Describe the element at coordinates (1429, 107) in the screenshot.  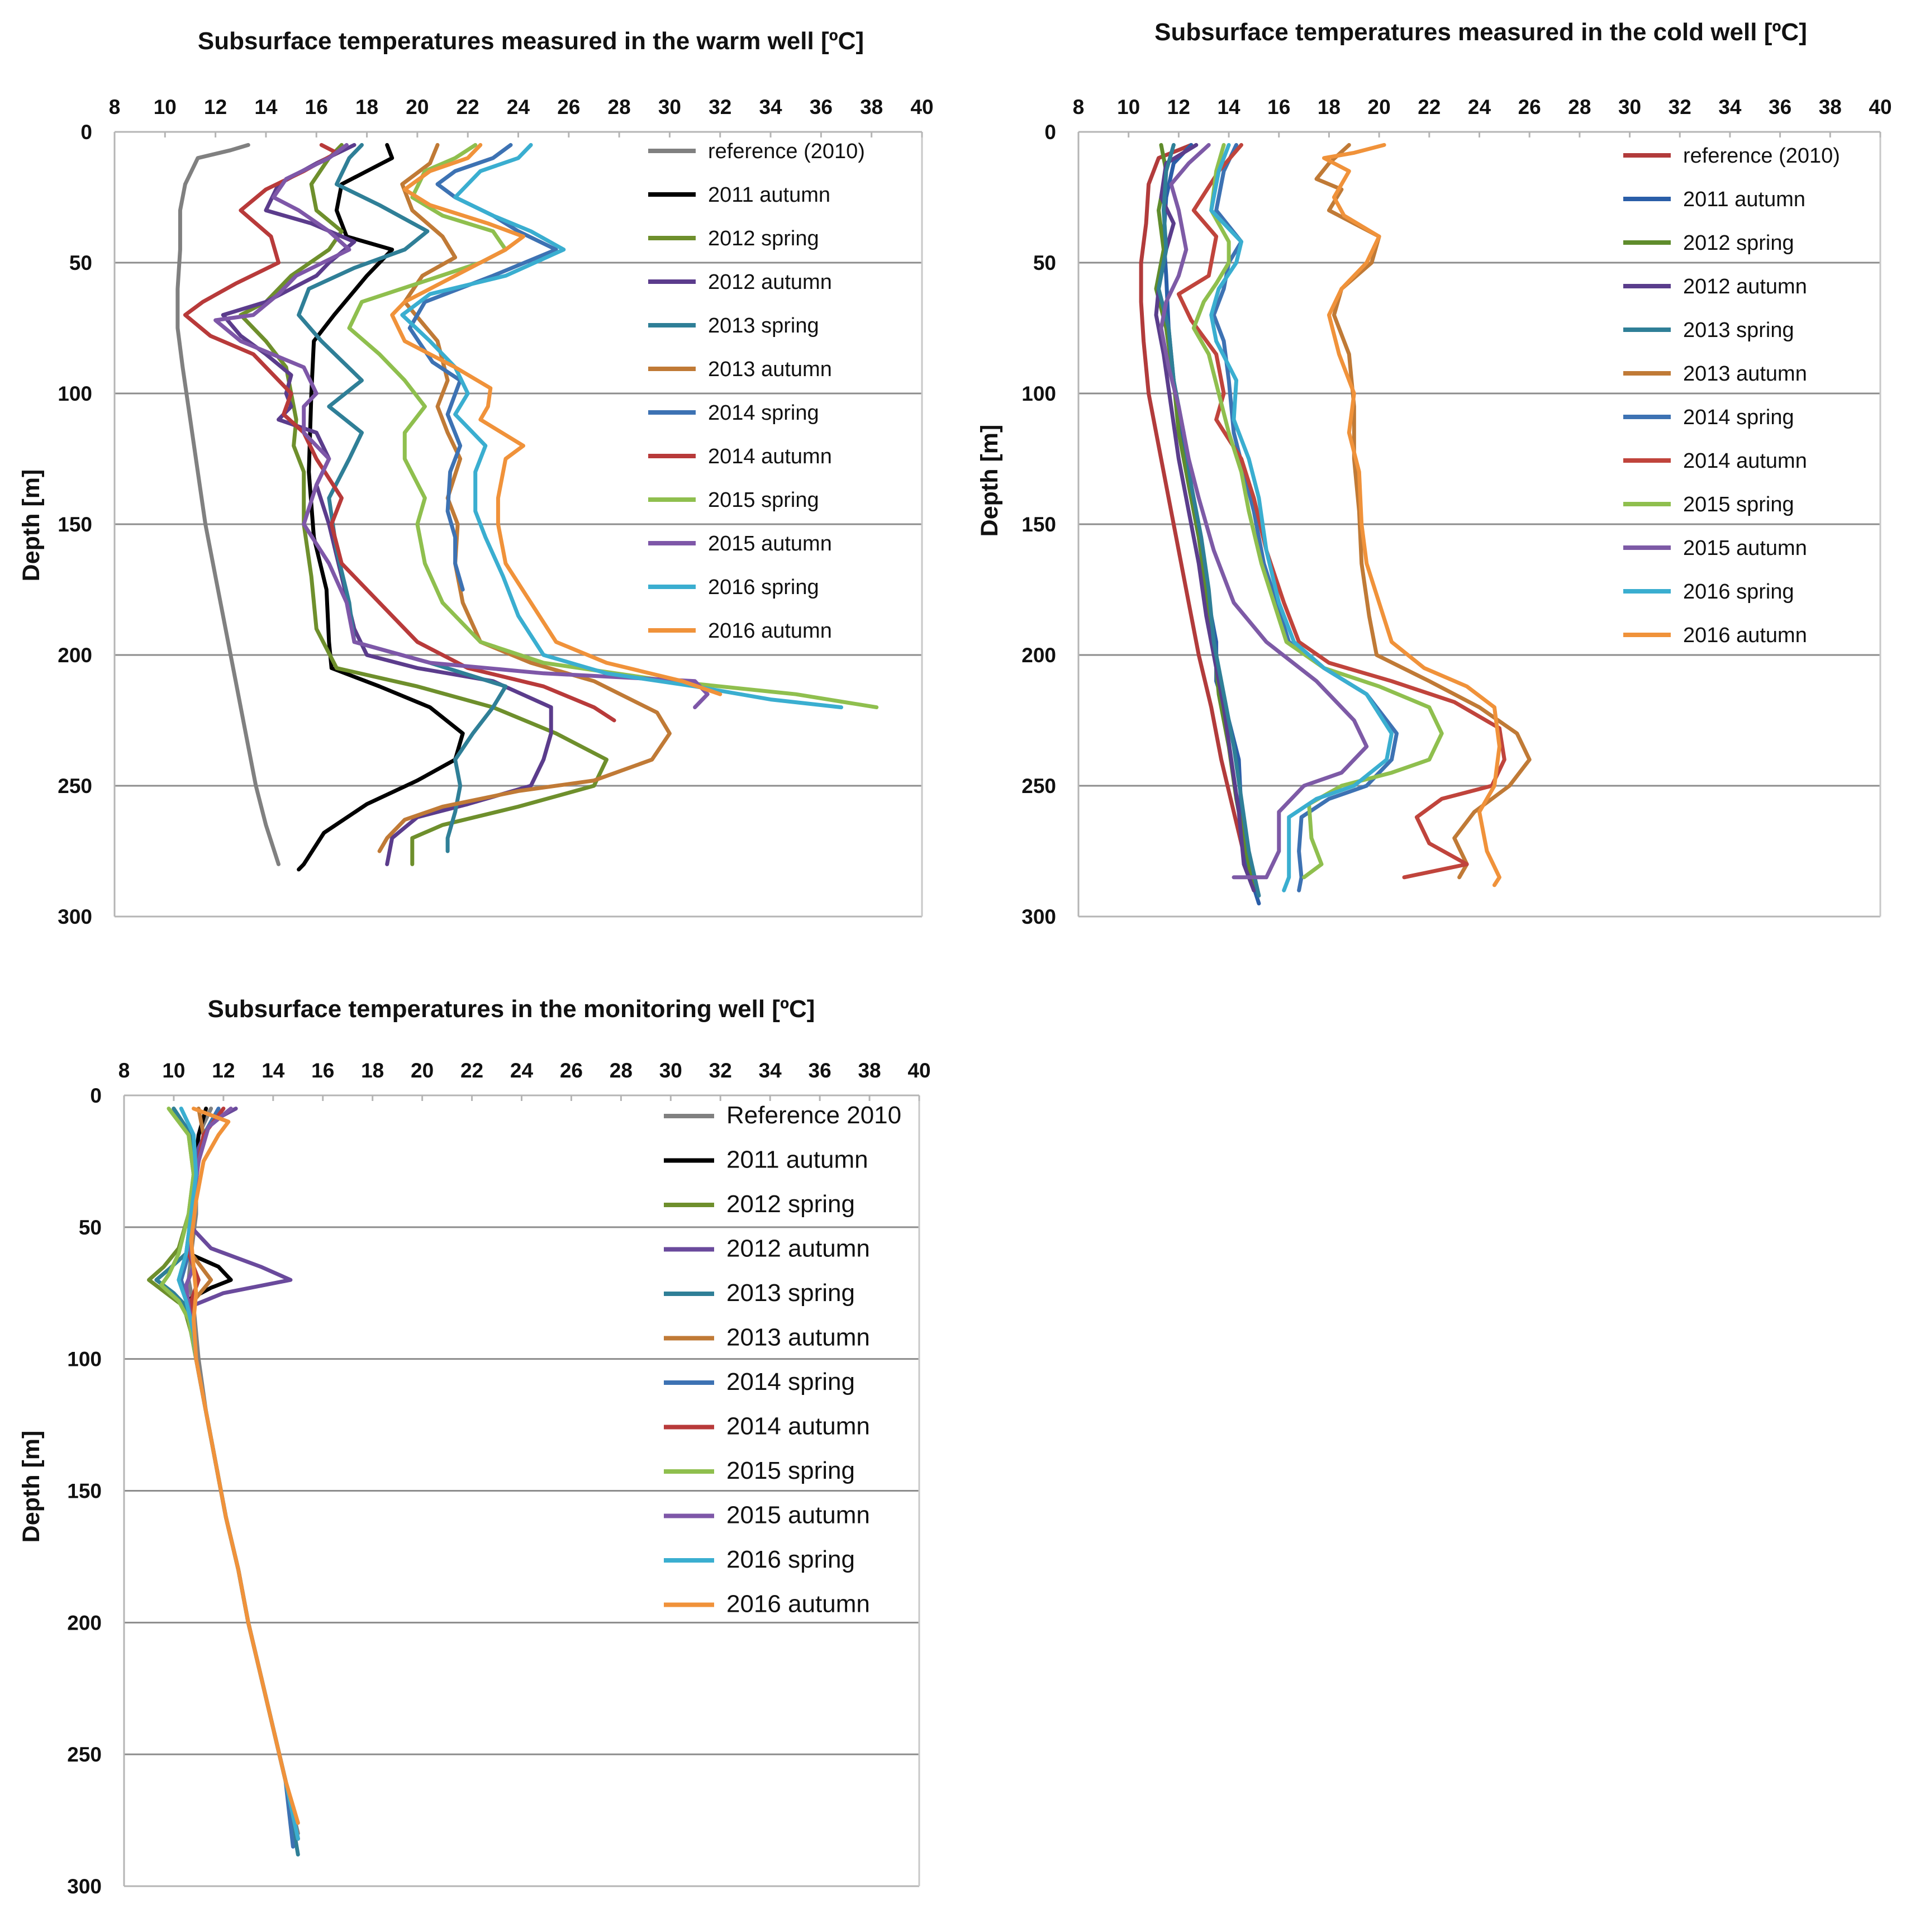
I see `x-tick-label: 22` at that location.